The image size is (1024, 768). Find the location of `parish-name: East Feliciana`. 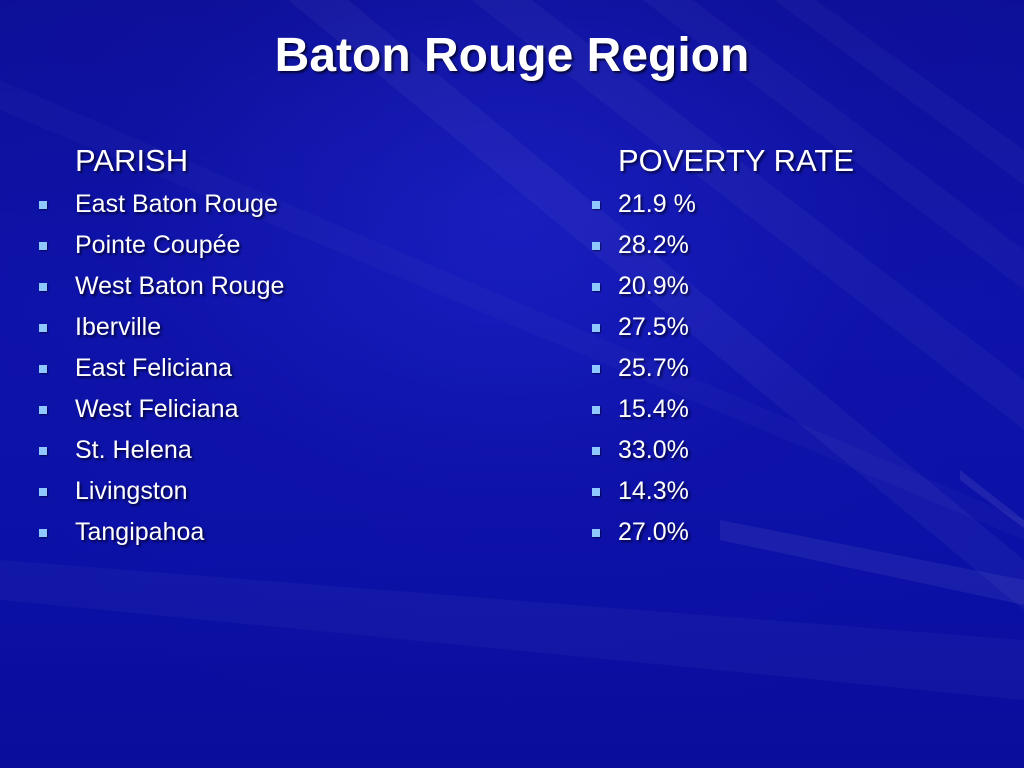

parish-name: East Feliciana is located at coordinates (154, 368).